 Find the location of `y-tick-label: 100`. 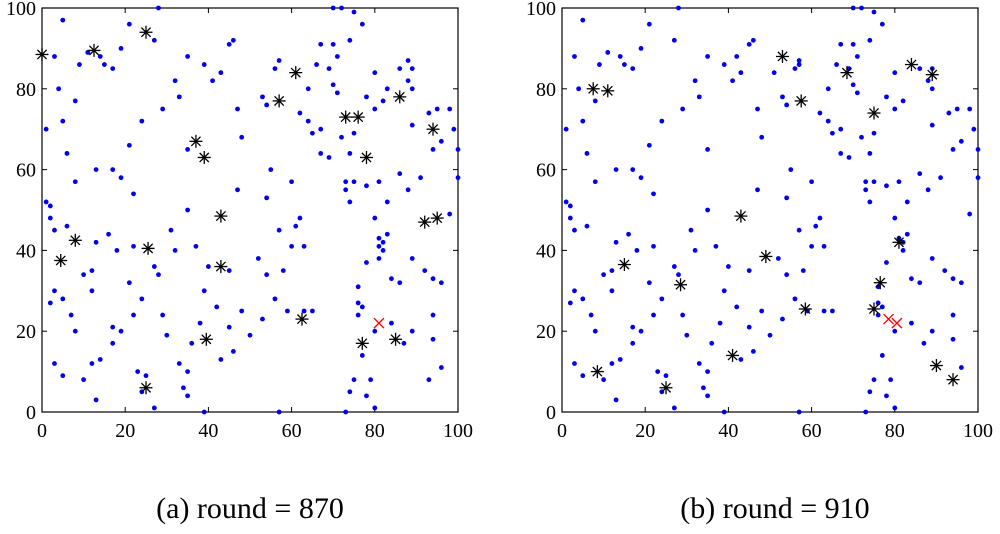

y-tick-label: 100 is located at coordinates (21, 10).